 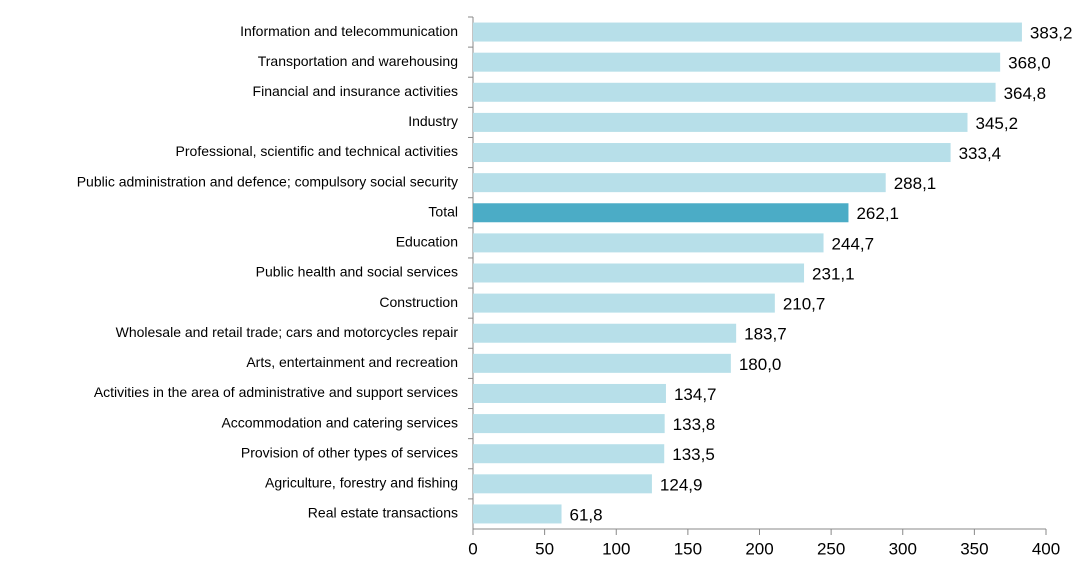 What do you see at coordinates (472, 548) in the screenshot?
I see `x-tick-label: 0` at bounding box center [472, 548].